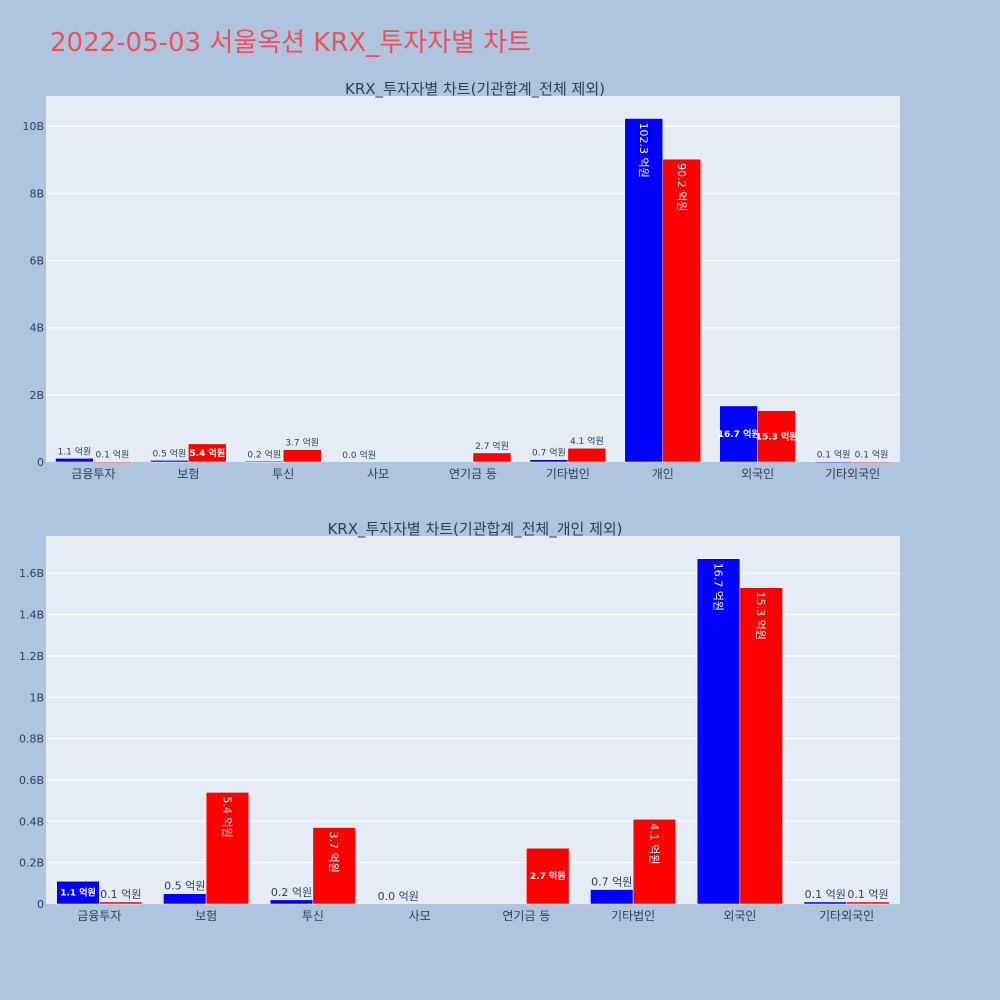  What do you see at coordinates (31, 863) in the screenshot?
I see `y-tick-label: 0.2B` at bounding box center [31, 863].